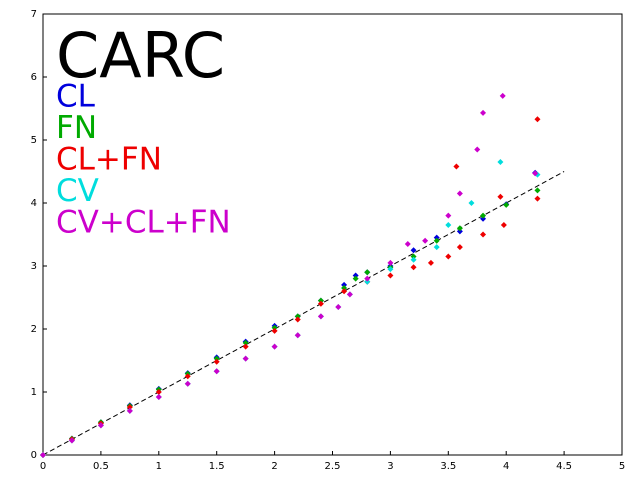 The width and height of the screenshot is (640, 480). What do you see at coordinates (77, 191) in the screenshot?
I see `legend-entry: CV` at bounding box center [77, 191].